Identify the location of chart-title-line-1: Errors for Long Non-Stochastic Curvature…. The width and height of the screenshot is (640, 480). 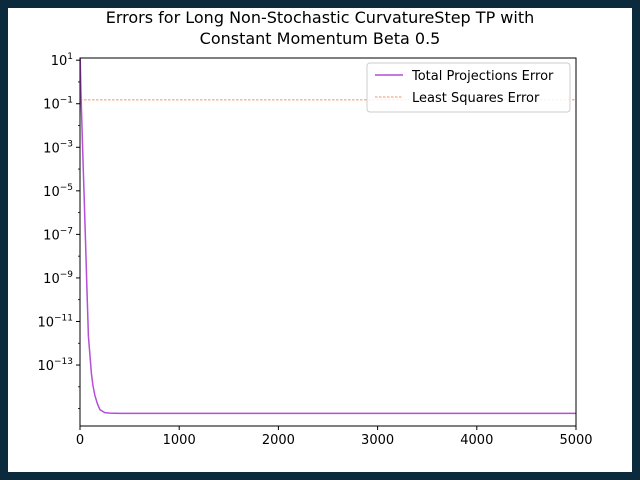
(320, 17).